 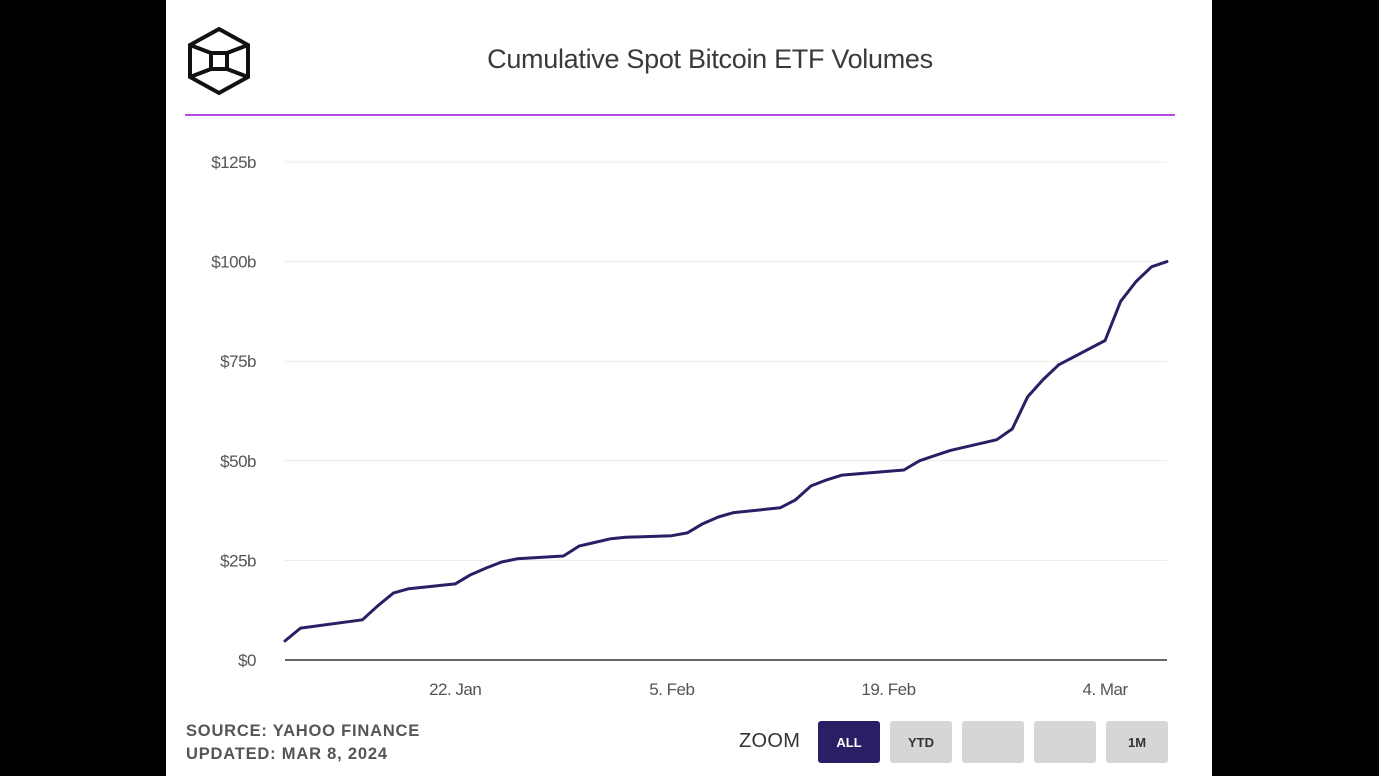 I want to click on x-tick-label: 5. Feb, so click(x=671, y=689).